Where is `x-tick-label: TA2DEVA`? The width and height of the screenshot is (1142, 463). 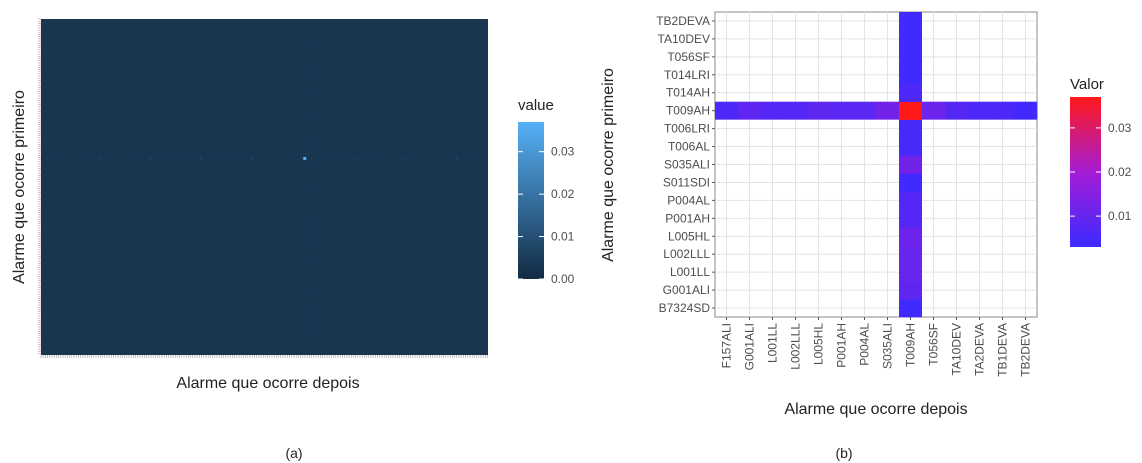
x-tick-label: TA2DEVA is located at coordinates (980, 349).